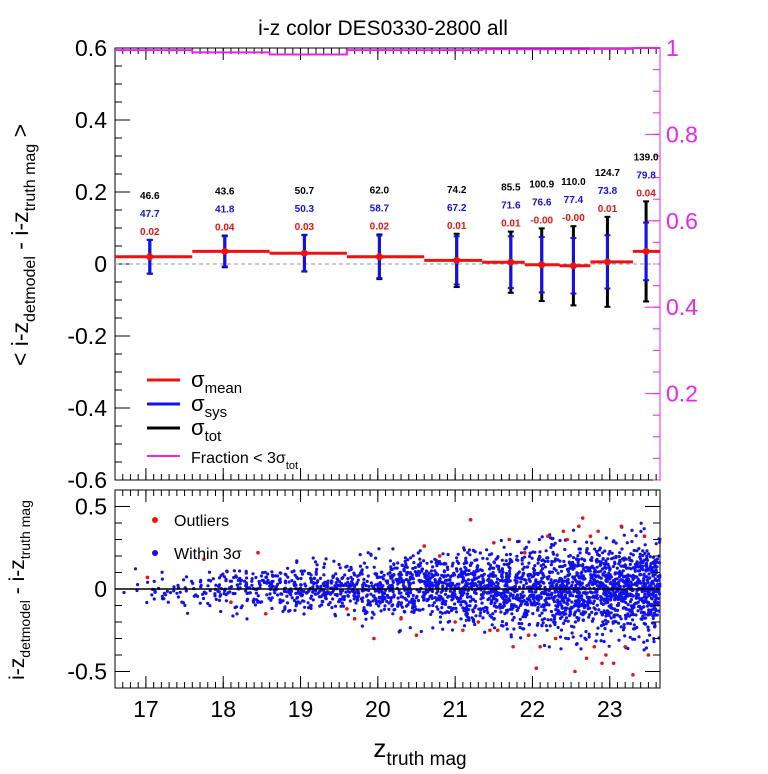  Describe the element at coordinates (541, 220) in the screenshot. I see `mean-value-label: -0.00` at that location.